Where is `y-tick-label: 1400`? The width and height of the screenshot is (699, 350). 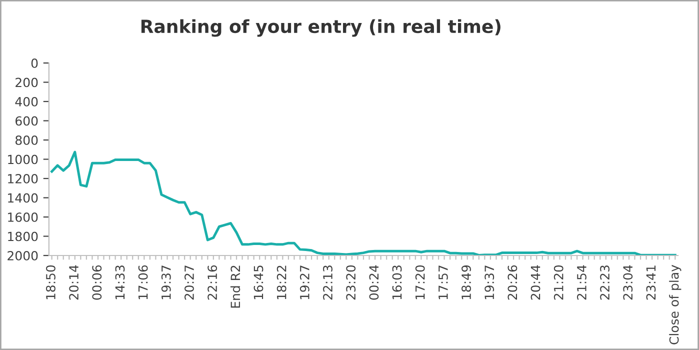 y-tick-label: 1400 is located at coordinates (23, 198).